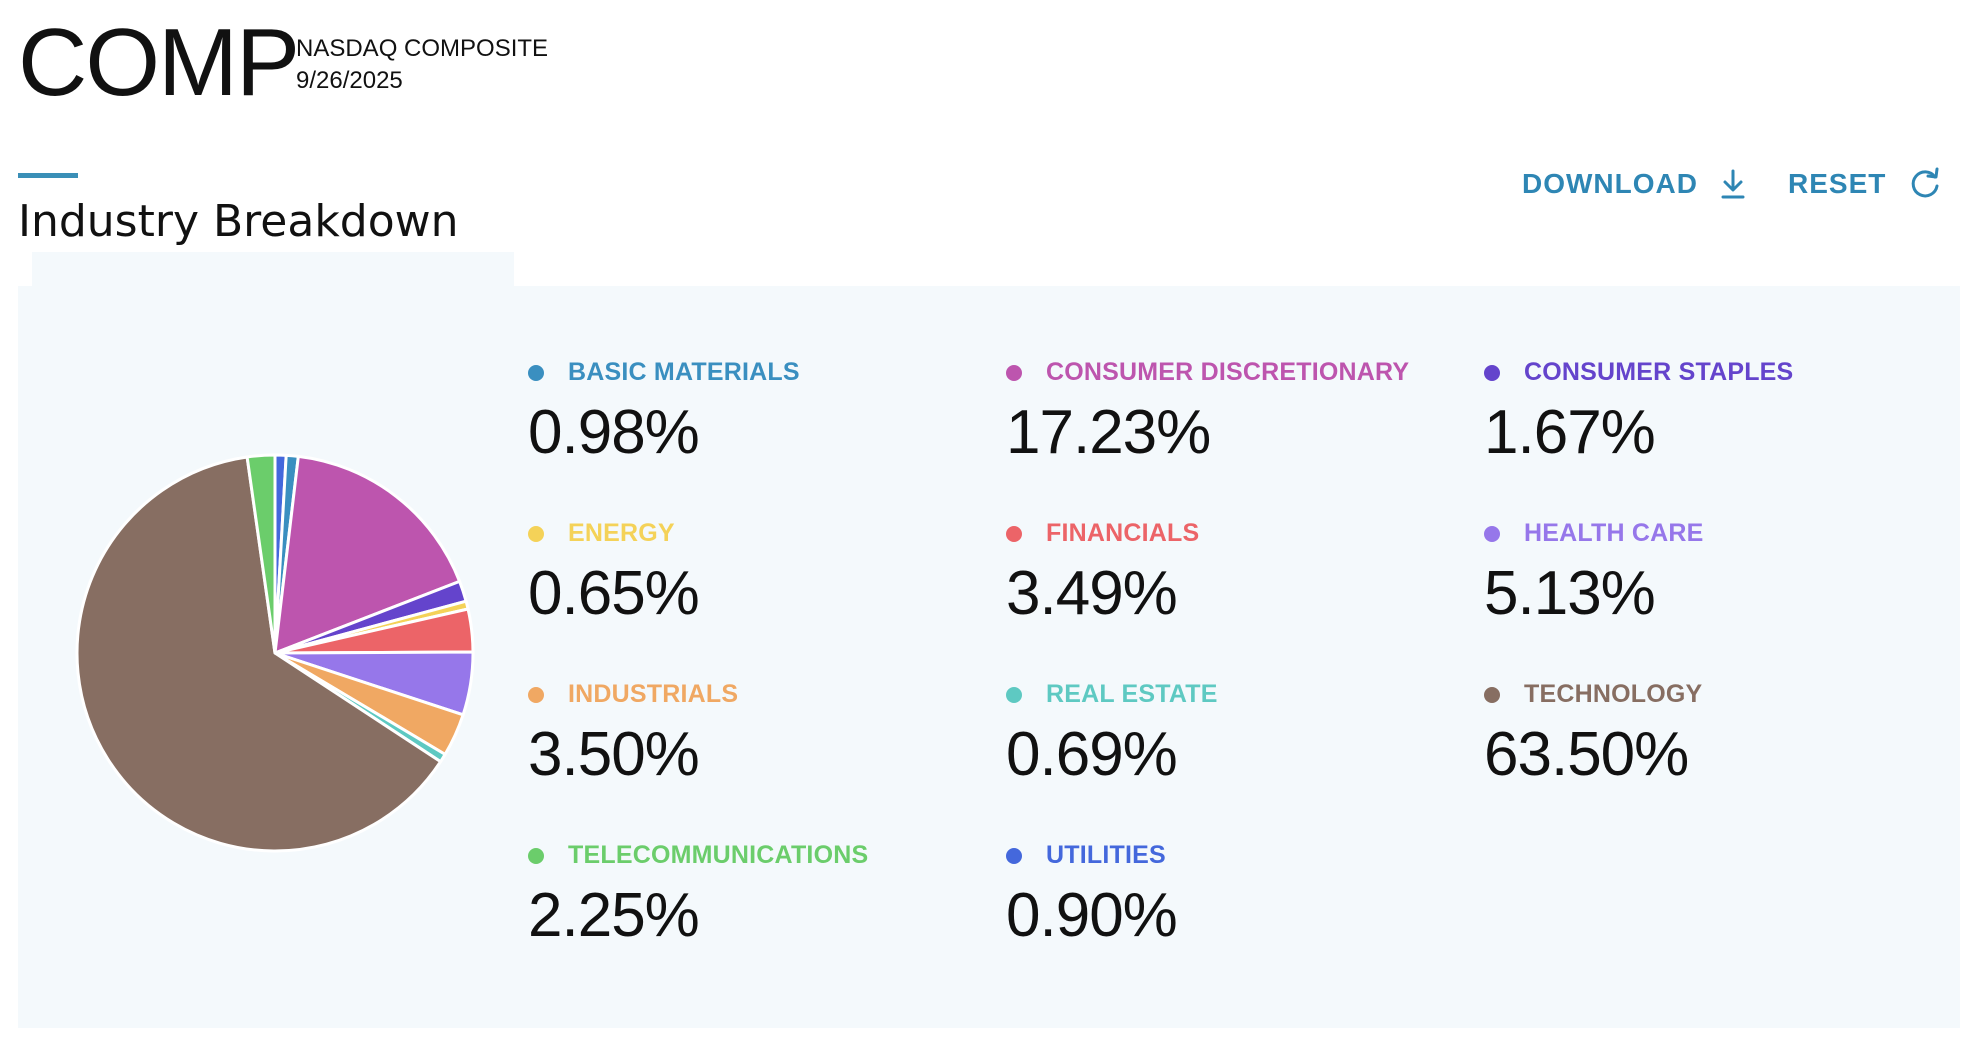 The height and width of the screenshot is (1048, 1980). What do you see at coordinates (1092, 915) in the screenshot?
I see `legend-value: 0.90%` at bounding box center [1092, 915].